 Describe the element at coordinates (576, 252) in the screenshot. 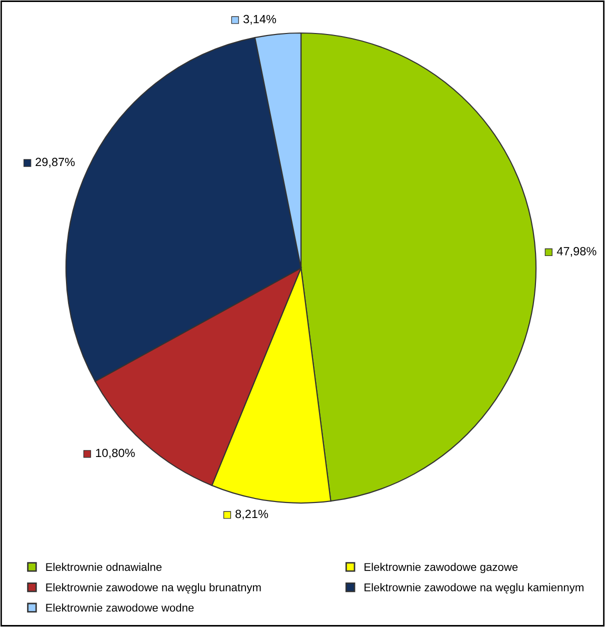

I see `data-label: 47,98%` at that location.